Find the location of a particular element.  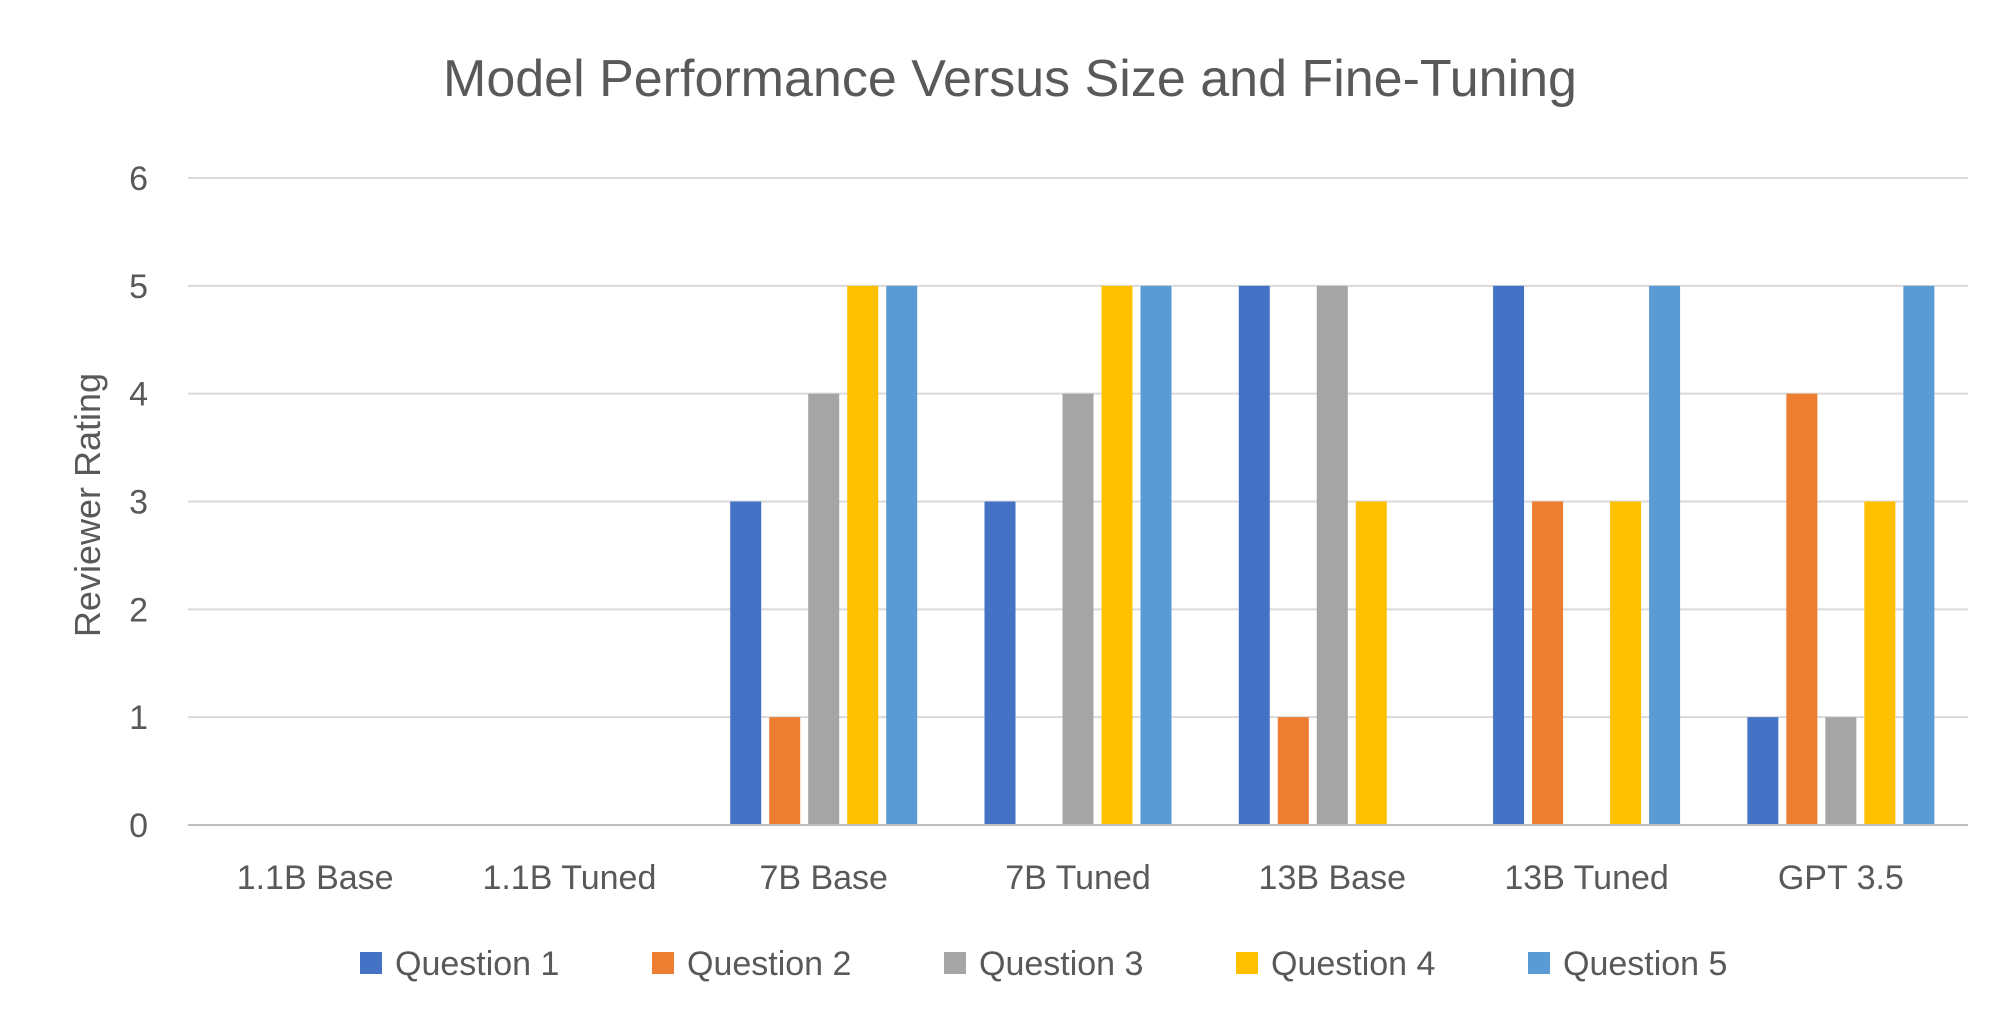

y-tick-label: 0 is located at coordinates (138, 826).